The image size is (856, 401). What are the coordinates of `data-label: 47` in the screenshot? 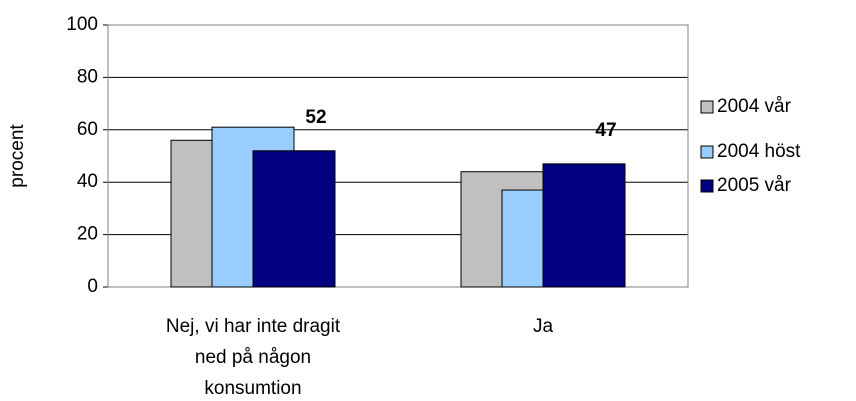 It's located at (605, 130).